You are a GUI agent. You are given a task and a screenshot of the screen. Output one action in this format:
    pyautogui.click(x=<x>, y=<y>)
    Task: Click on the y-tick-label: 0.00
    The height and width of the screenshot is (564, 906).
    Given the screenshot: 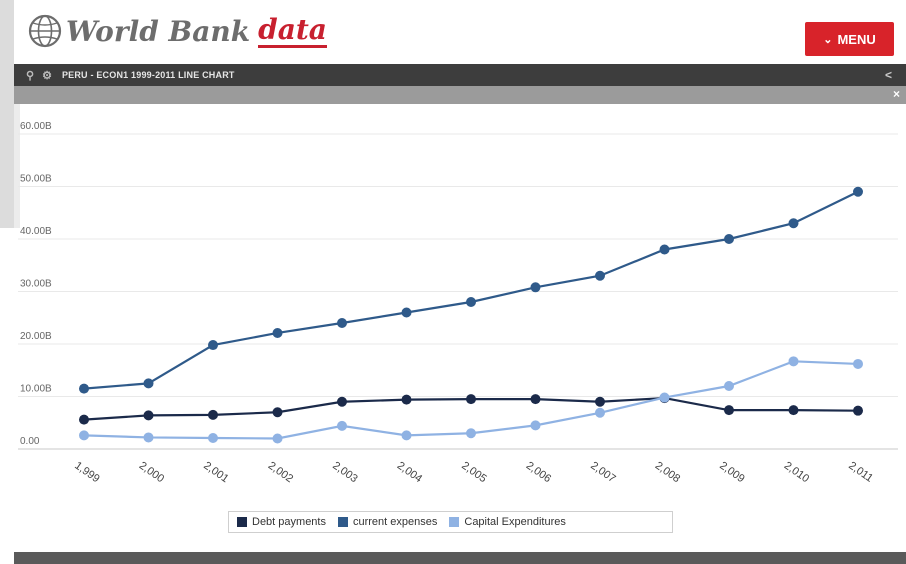 What is the action you would take?
    pyautogui.click(x=30, y=441)
    